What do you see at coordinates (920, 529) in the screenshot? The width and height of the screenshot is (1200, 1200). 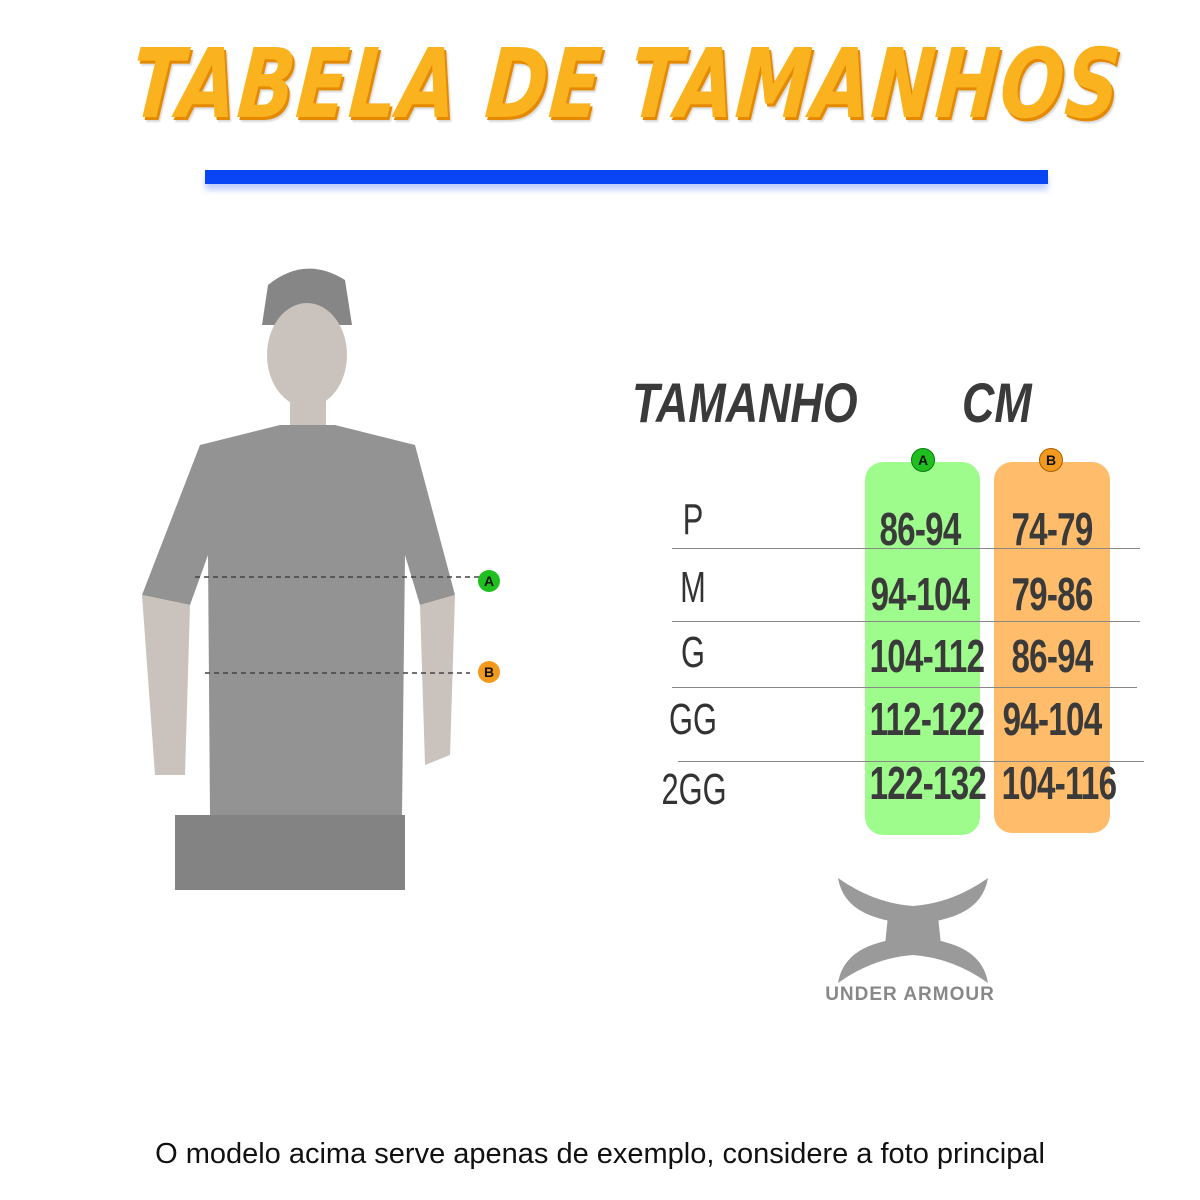 I see `value-a: 86-94` at bounding box center [920, 529].